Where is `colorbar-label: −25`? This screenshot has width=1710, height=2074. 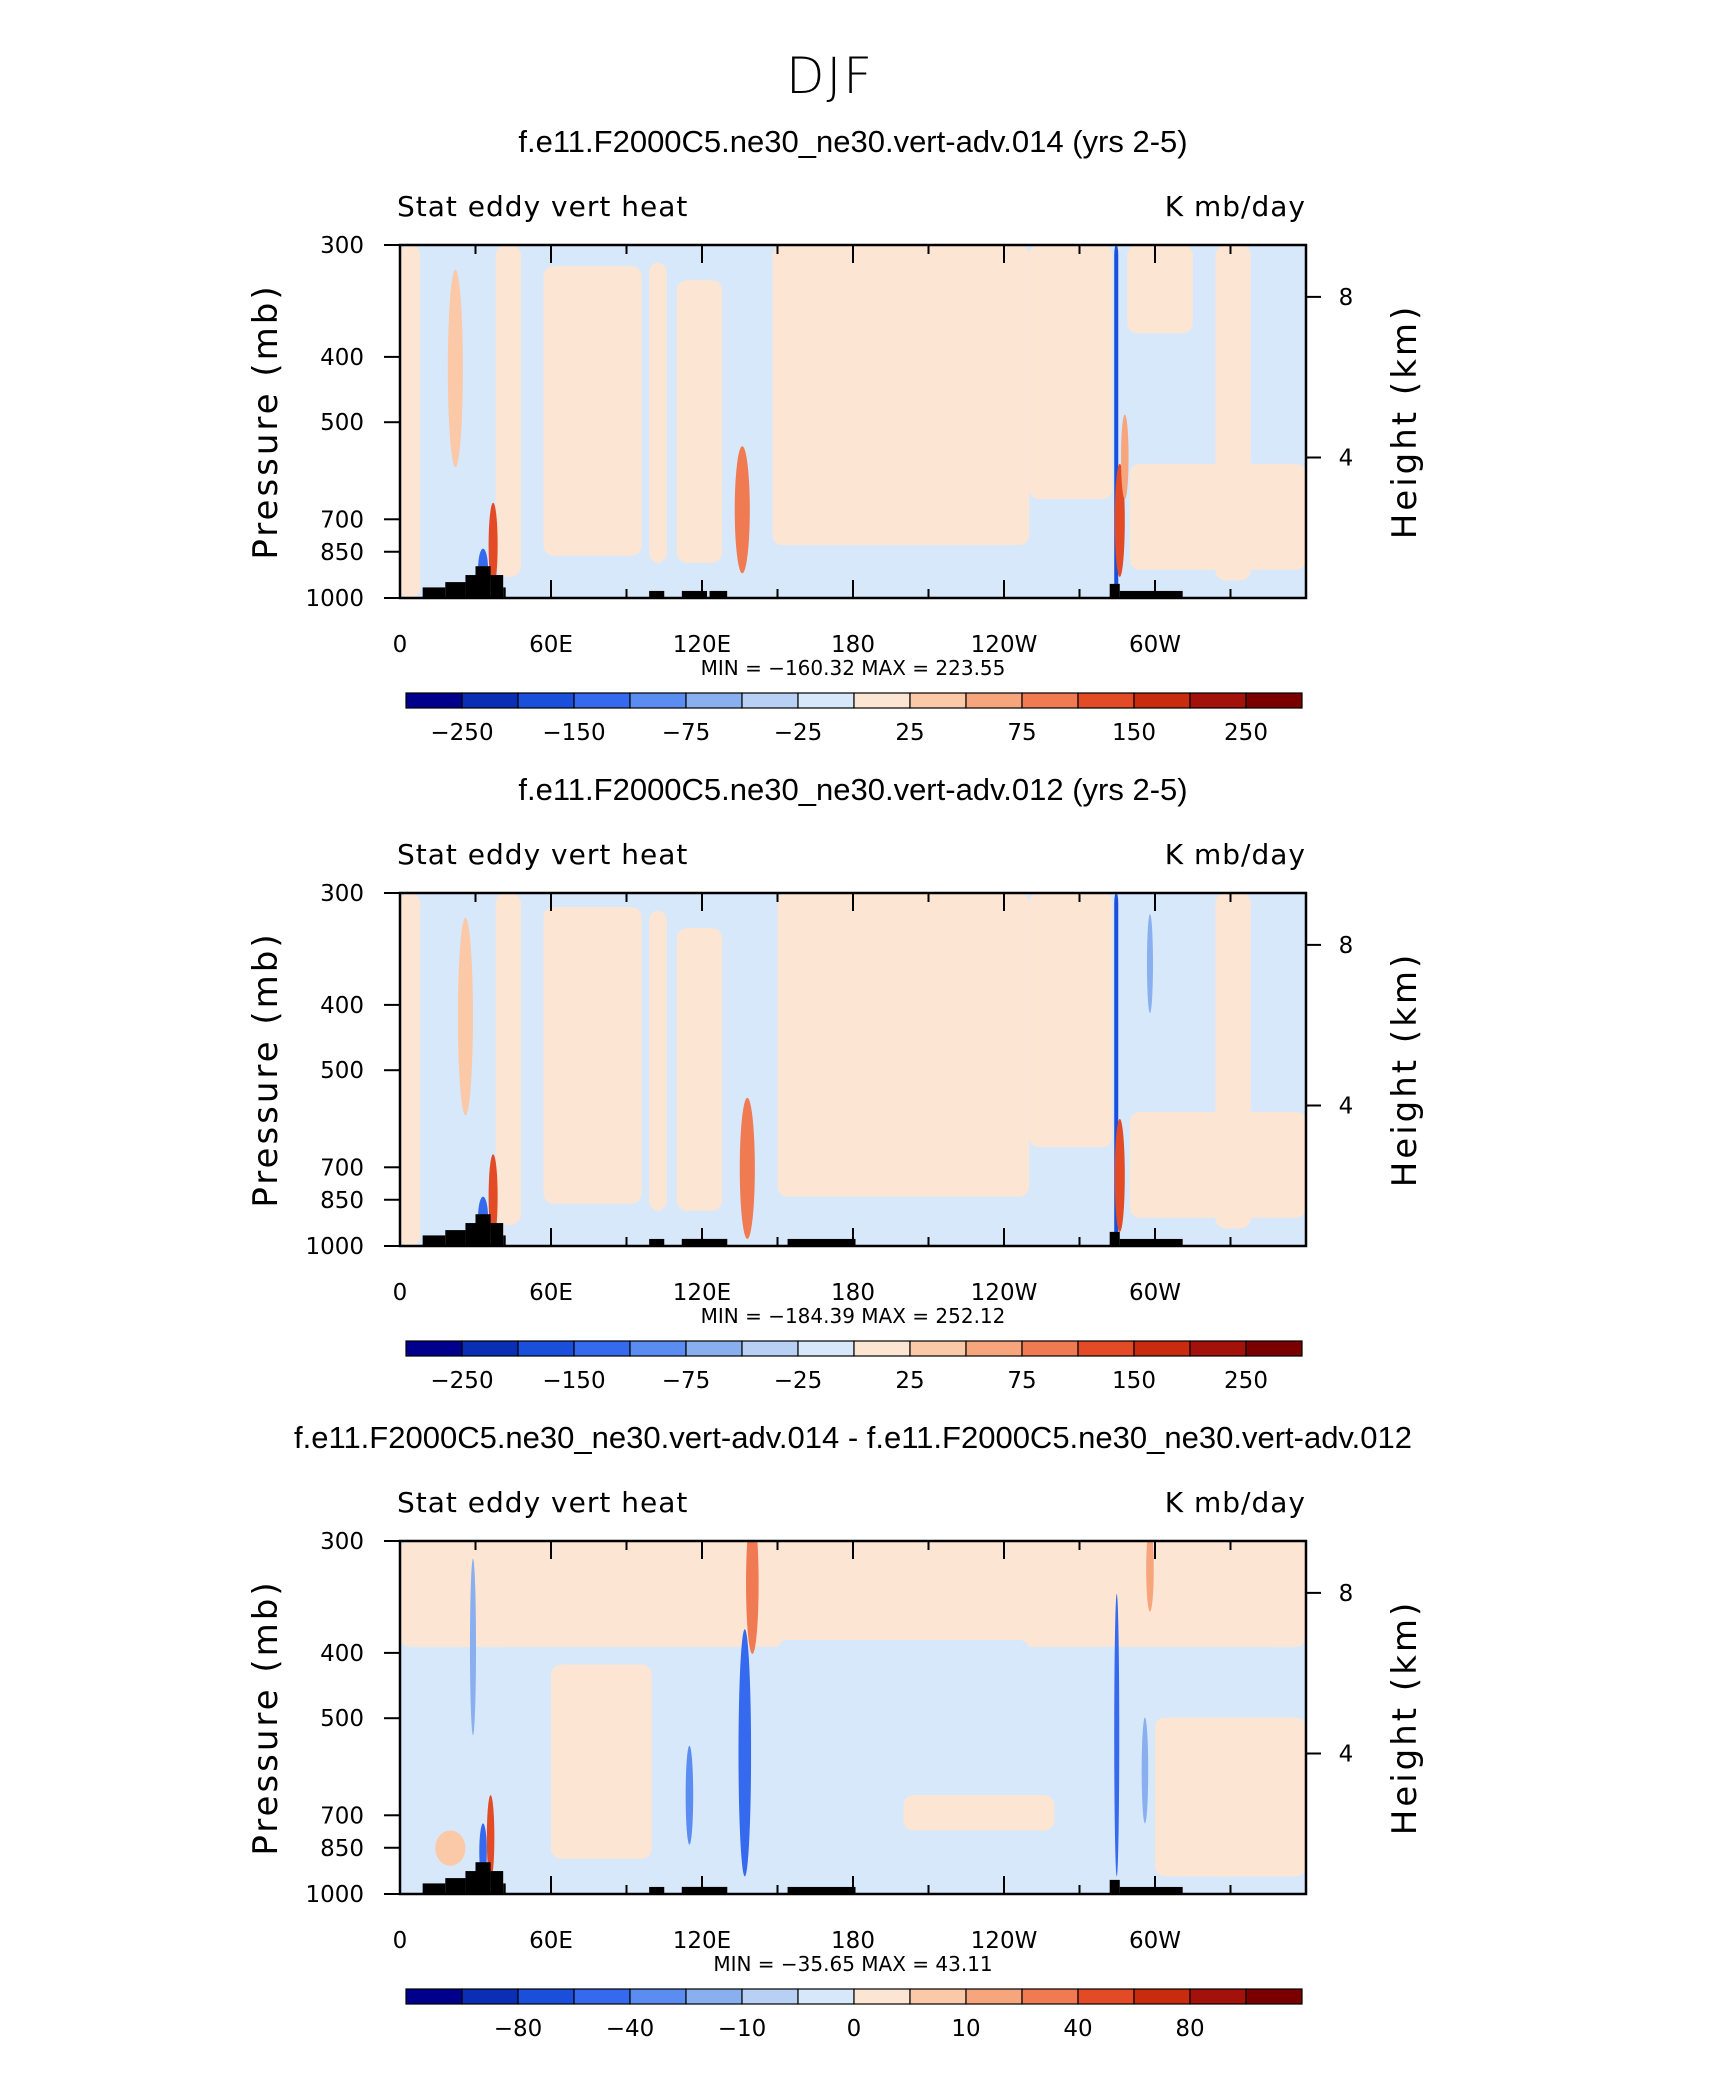
colorbar-label: −25 is located at coordinates (798, 733).